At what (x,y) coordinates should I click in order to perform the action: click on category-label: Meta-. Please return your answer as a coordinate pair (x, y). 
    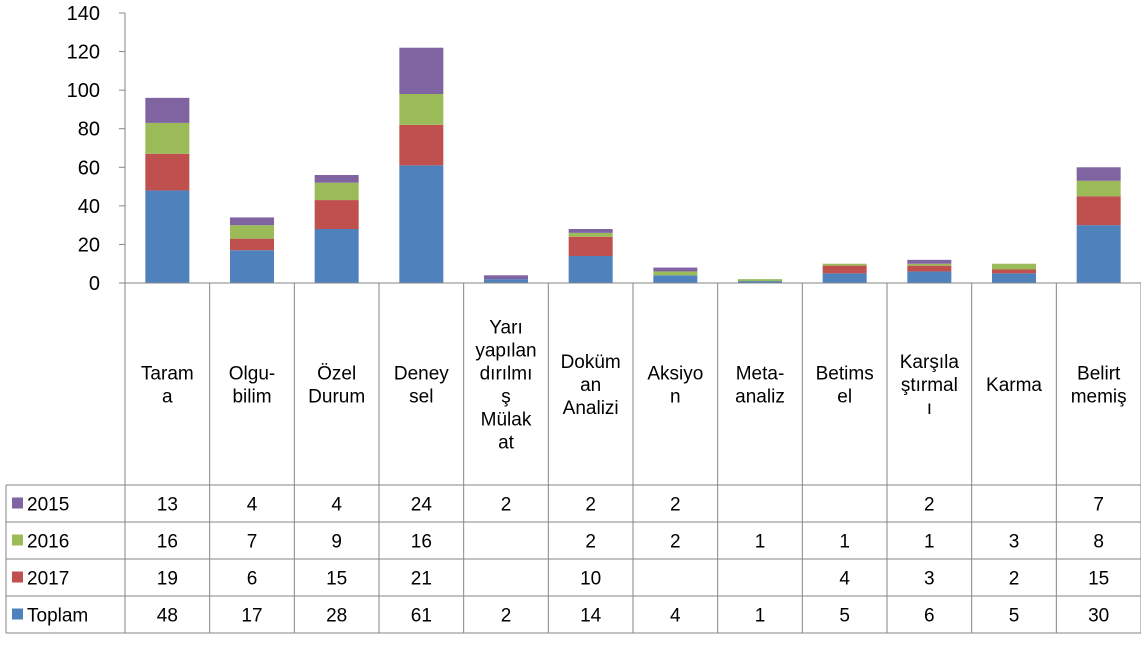
    Looking at the image, I should click on (760, 374).